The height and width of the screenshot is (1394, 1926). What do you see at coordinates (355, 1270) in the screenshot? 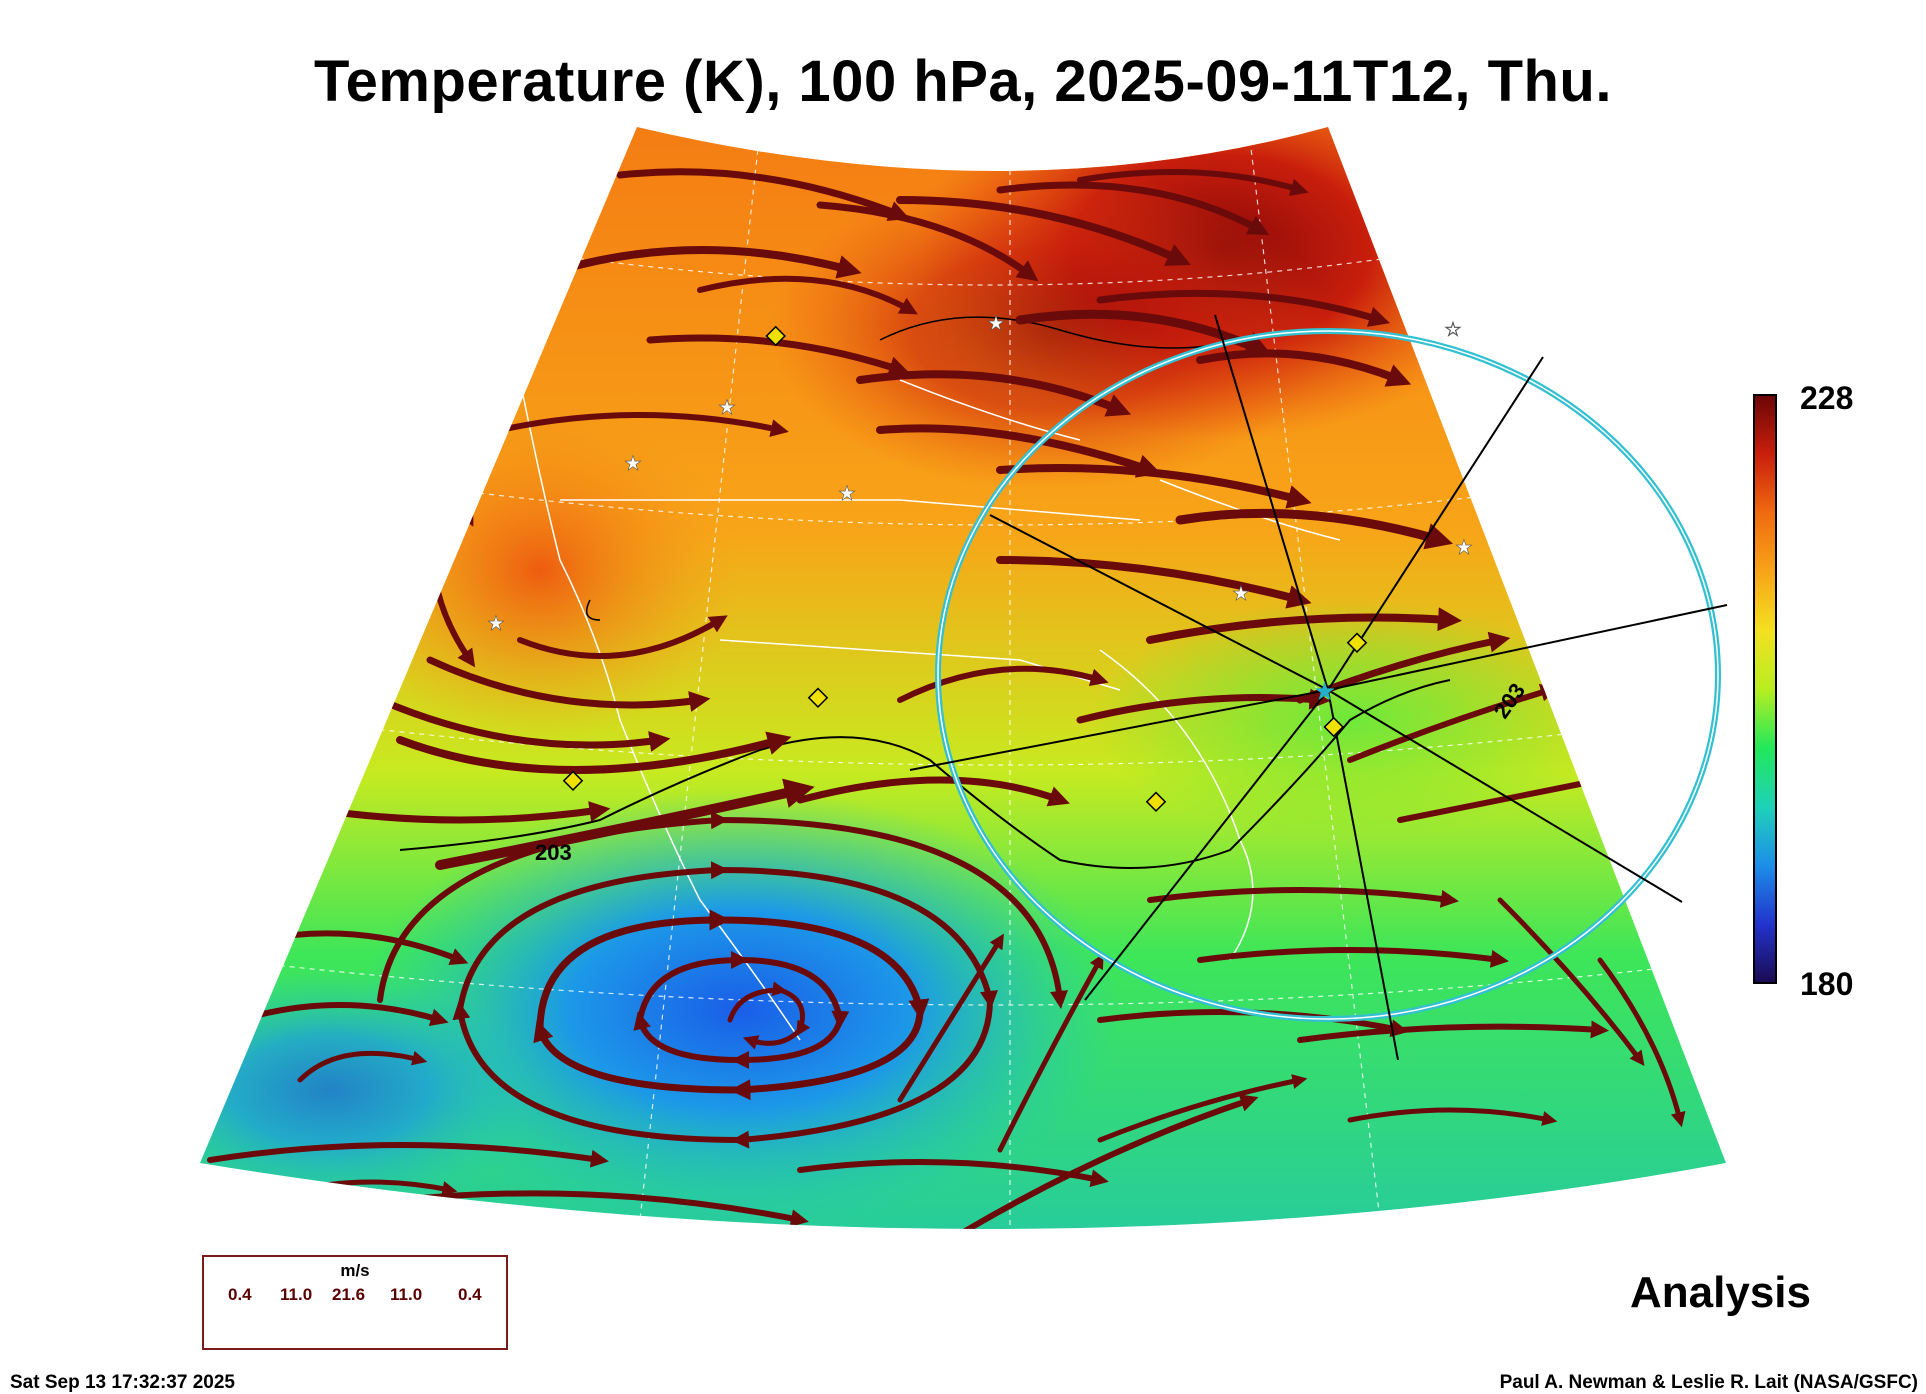
I see `legend-unit: m/s` at bounding box center [355, 1270].